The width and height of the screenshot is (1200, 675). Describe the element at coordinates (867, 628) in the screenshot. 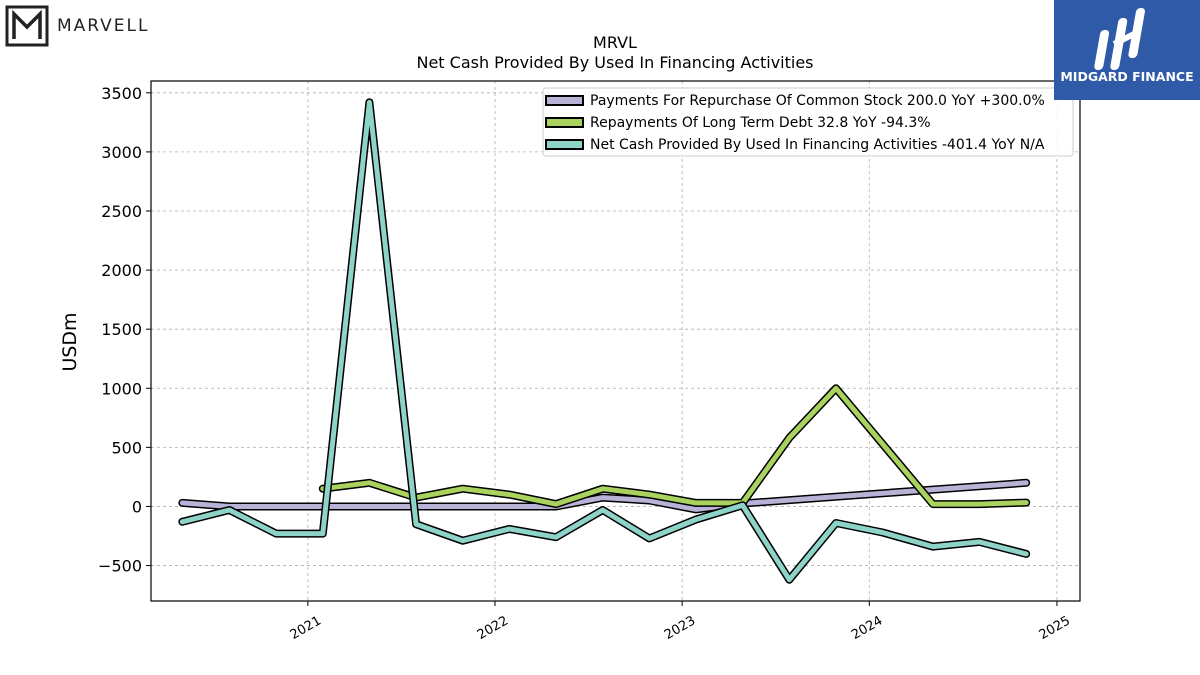

I see `x-tick-label: 2024` at that location.